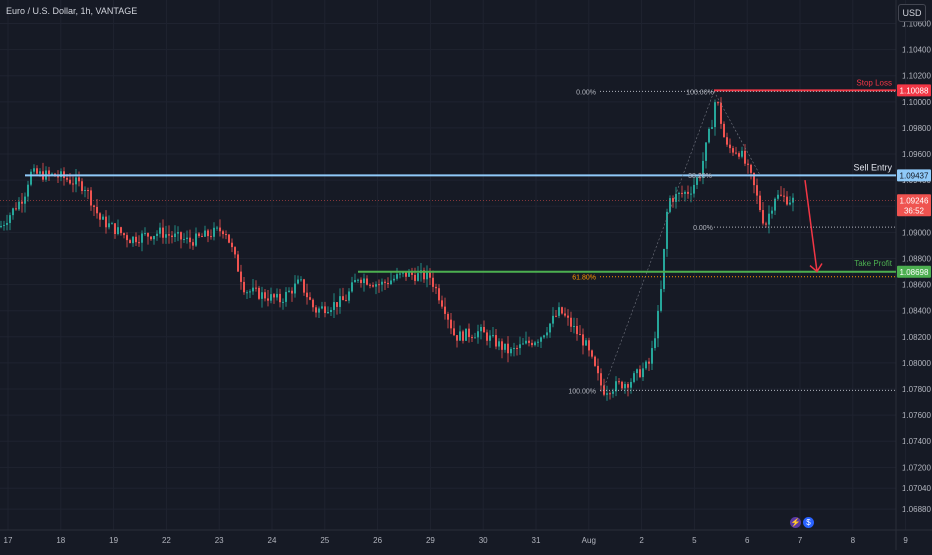 This screenshot has width=932, height=555. I want to click on x-tick-label: 23, so click(219, 540).